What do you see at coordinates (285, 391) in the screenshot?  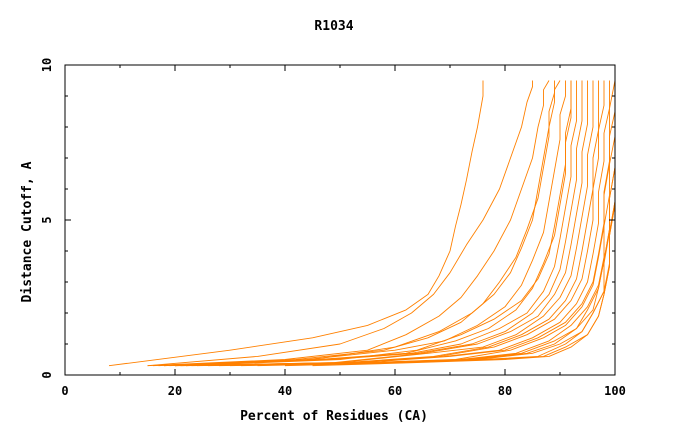 I see `x-tick-label: 40` at bounding box center [285, 391].